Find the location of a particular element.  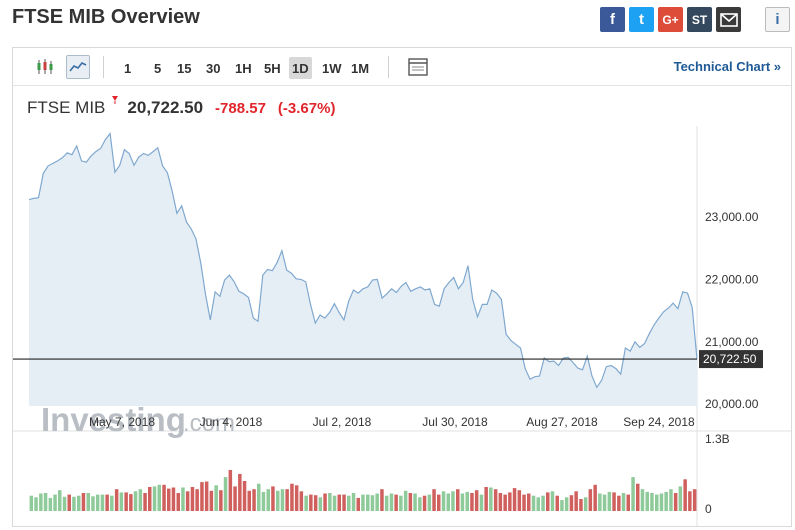

x-tick-label: Aug 27, 2018 is located at coordinates (562, 422).